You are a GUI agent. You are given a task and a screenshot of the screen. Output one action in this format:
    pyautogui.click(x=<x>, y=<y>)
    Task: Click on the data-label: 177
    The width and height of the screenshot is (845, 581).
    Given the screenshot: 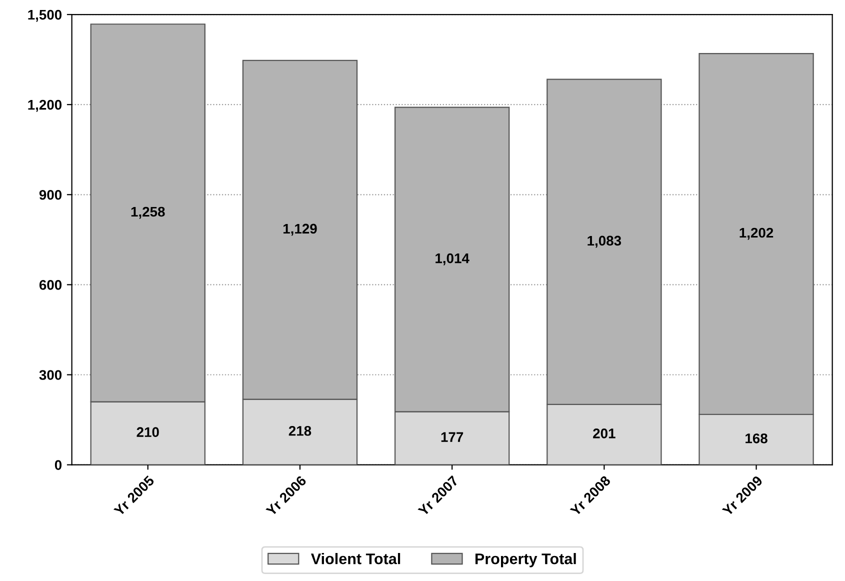 What is the action you would take?
    pyautogui.click(x=452, y=437)
    